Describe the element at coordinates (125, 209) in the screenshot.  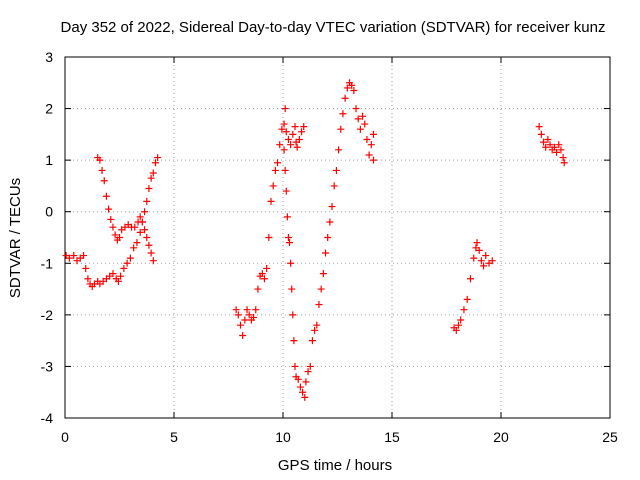
I see `series-segment-1-high` at that location.